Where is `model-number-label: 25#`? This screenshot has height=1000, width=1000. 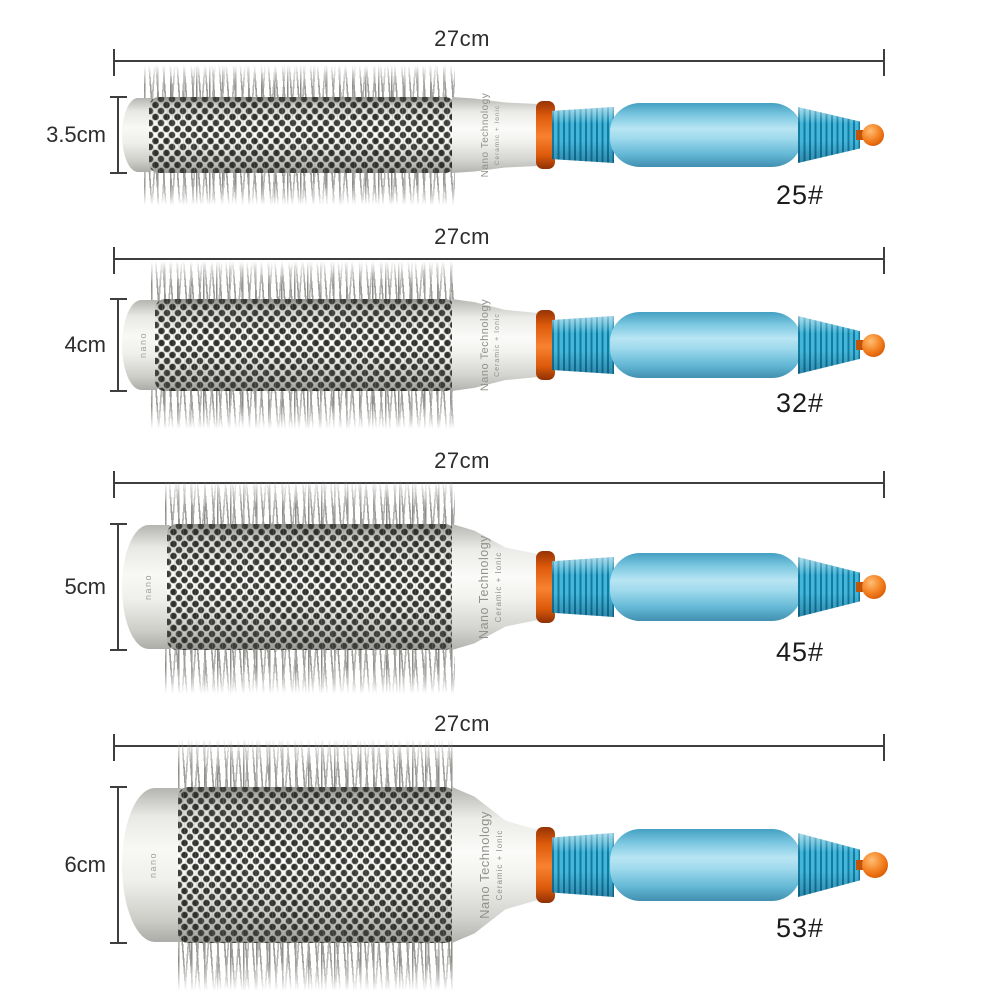
model-number-label: 25# is located at coordinates (800, 195).